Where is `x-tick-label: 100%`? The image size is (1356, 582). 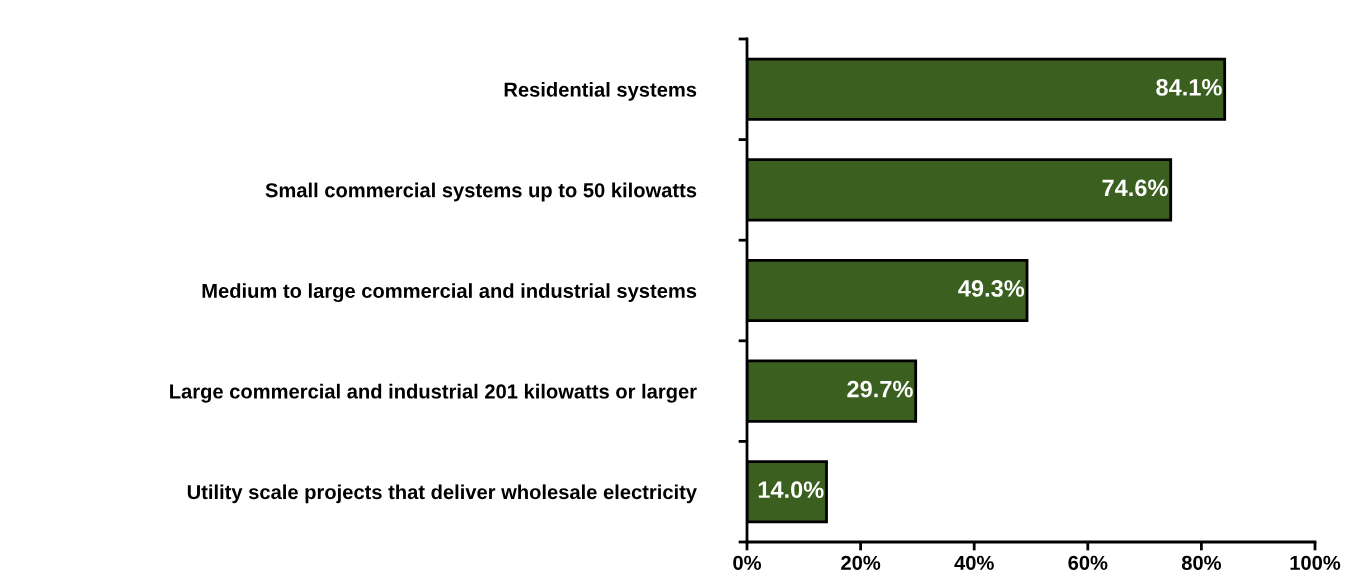 x-tick-label: 100% is located at coordinates (1315, 562).